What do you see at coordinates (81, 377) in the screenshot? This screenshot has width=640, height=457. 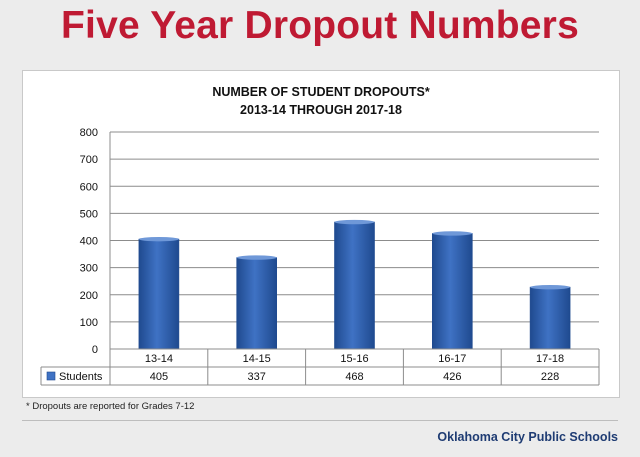 I see `legend-series-label: Students` at bounding box center [81, 377].